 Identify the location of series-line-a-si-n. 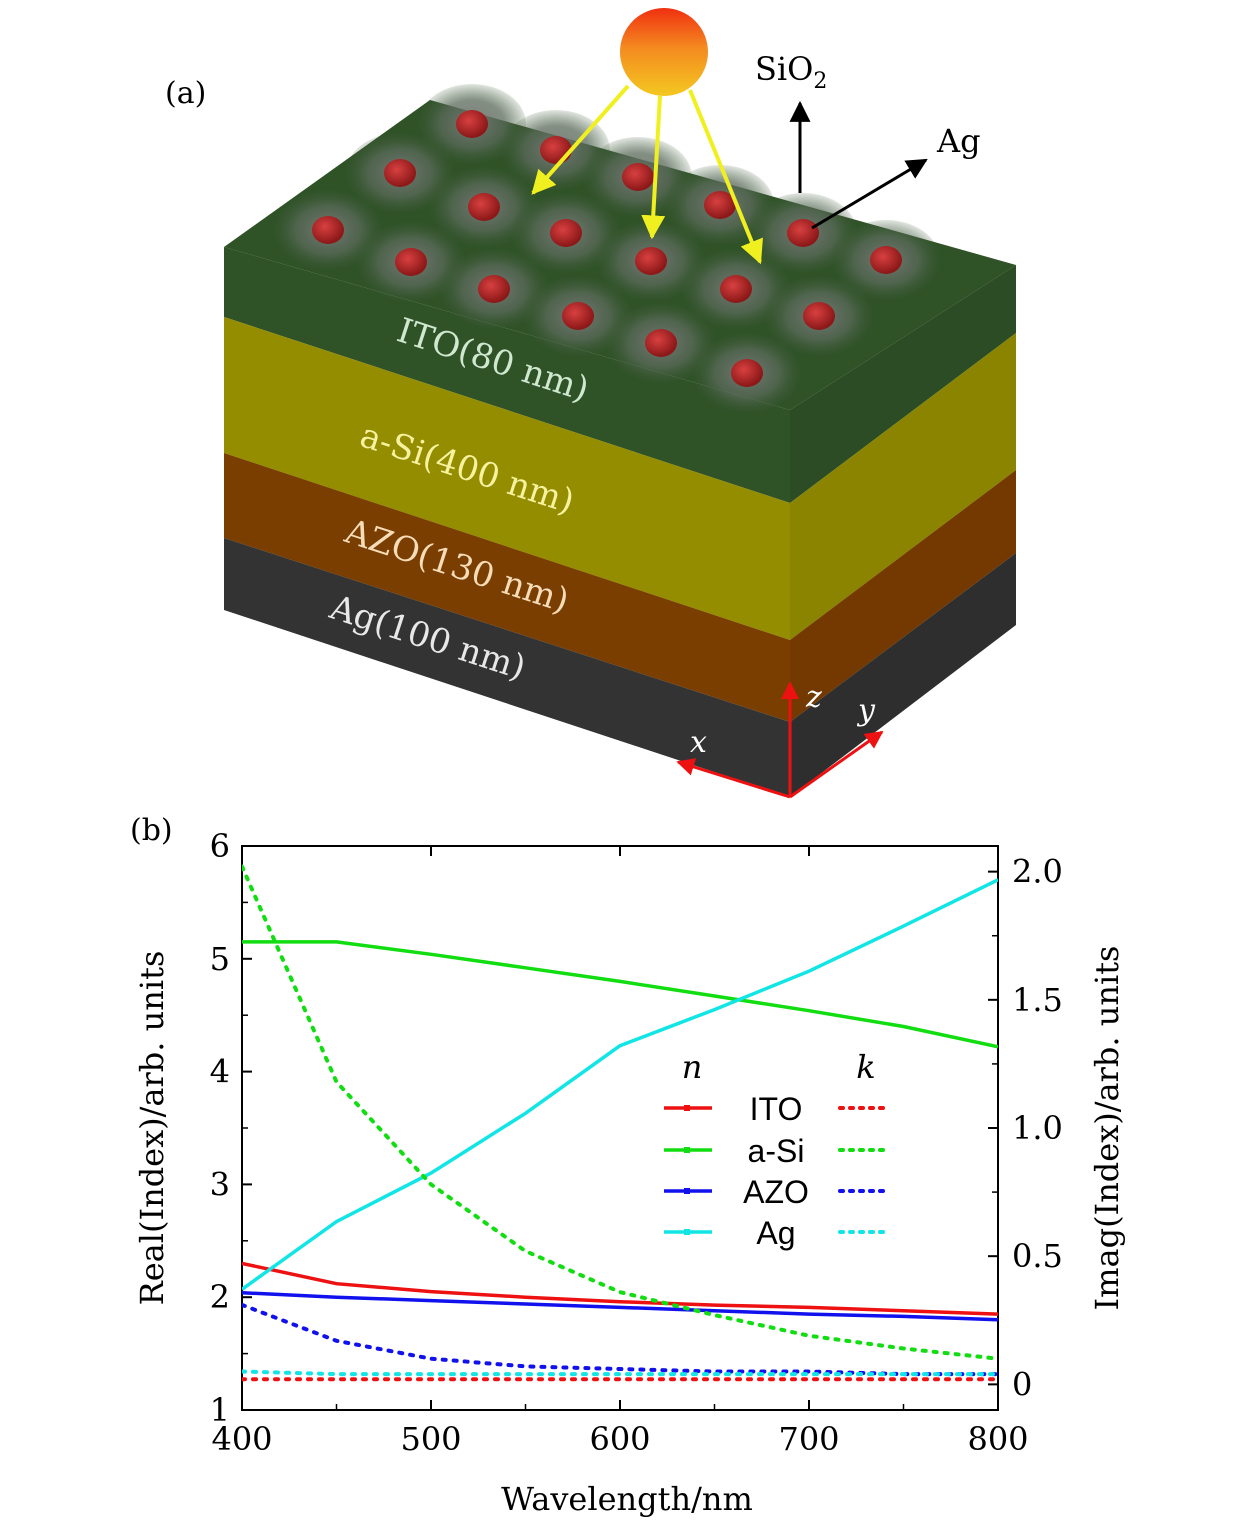
(620, 994).